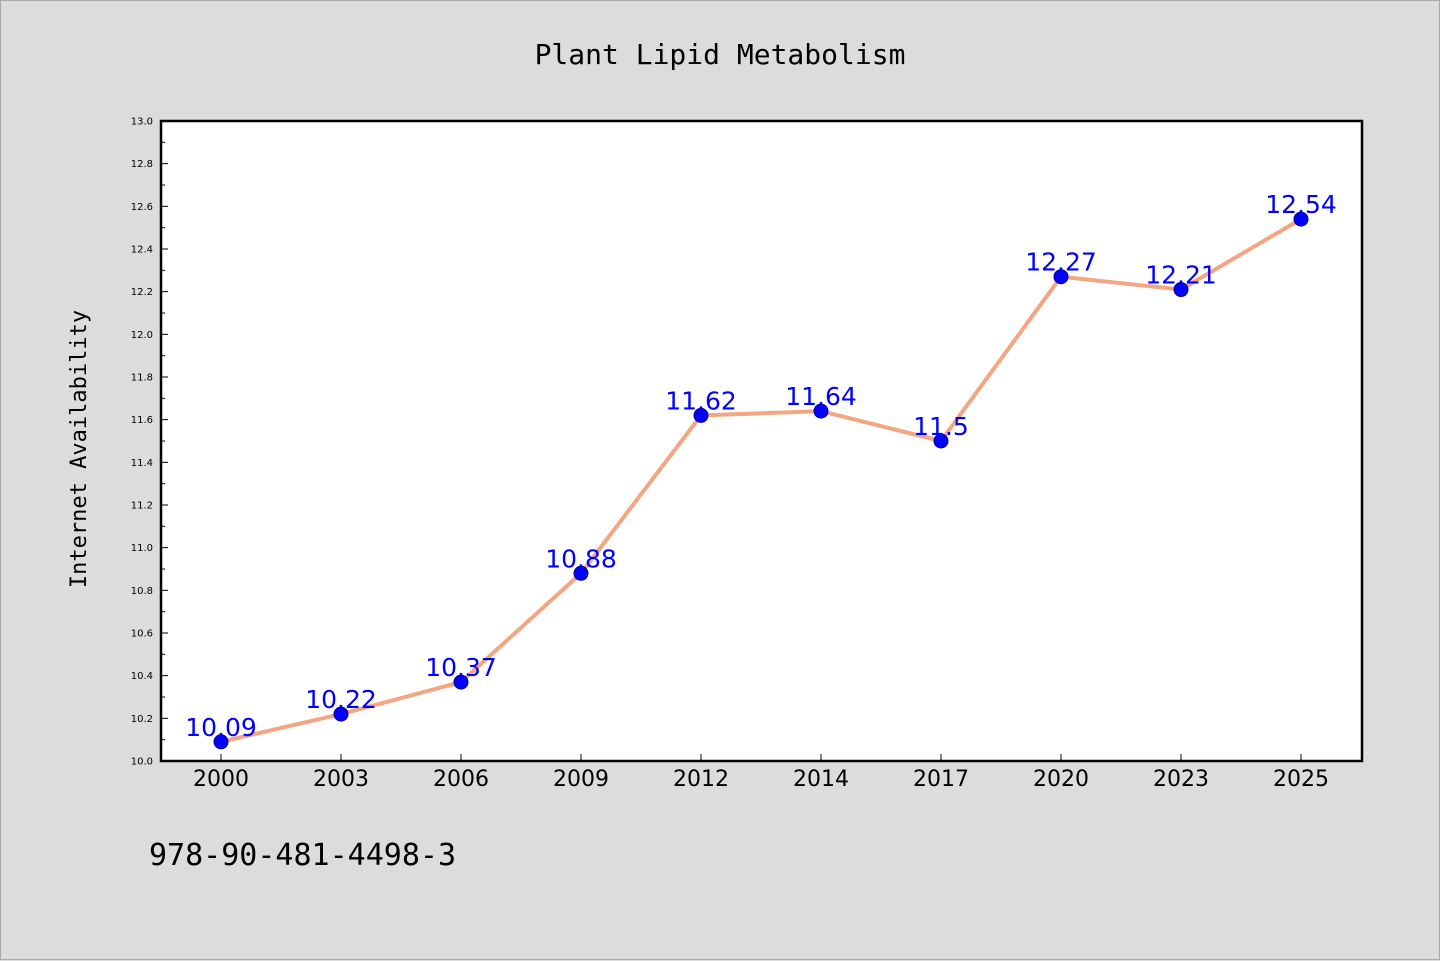 Image resolution: width=1440 pixels, height=961 pixels. What do you see at coordinates (142, 420) in the screenshot?
I see `y-tick-label: 11.6` at bounding box center [142, 420].